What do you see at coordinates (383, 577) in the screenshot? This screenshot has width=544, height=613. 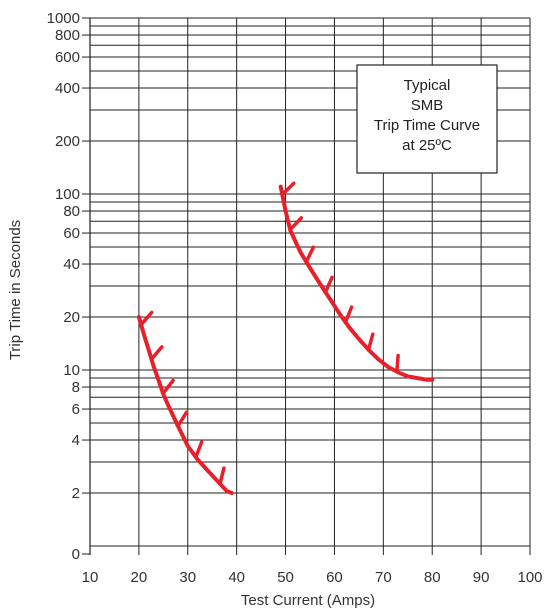 I see `x-tick-label: 70` at bounding box center [383, 577].